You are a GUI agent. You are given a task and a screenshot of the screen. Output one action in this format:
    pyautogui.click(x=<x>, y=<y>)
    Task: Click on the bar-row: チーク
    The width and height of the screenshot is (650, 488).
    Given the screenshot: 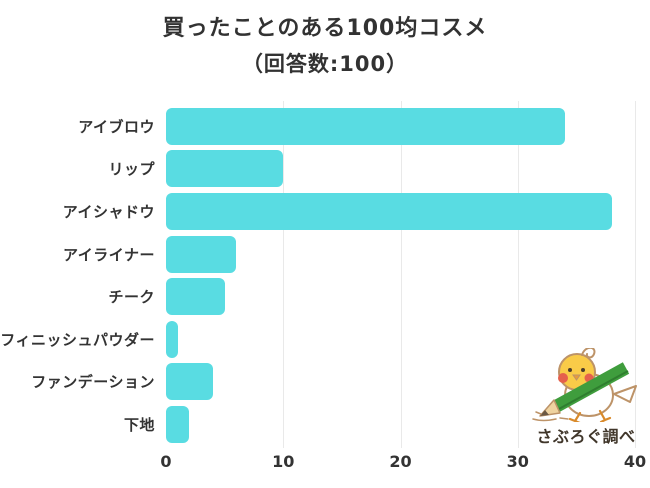 What is the action you would take?
    pyautogui.click(x=325, y=296)
    